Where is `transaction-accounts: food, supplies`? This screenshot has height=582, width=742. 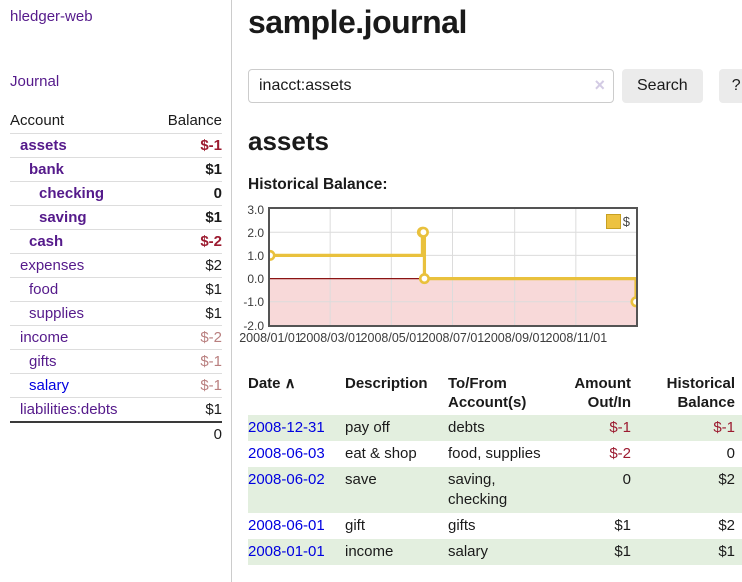
transaction-accounts: food, supplies is located at coordinates (494, 453).